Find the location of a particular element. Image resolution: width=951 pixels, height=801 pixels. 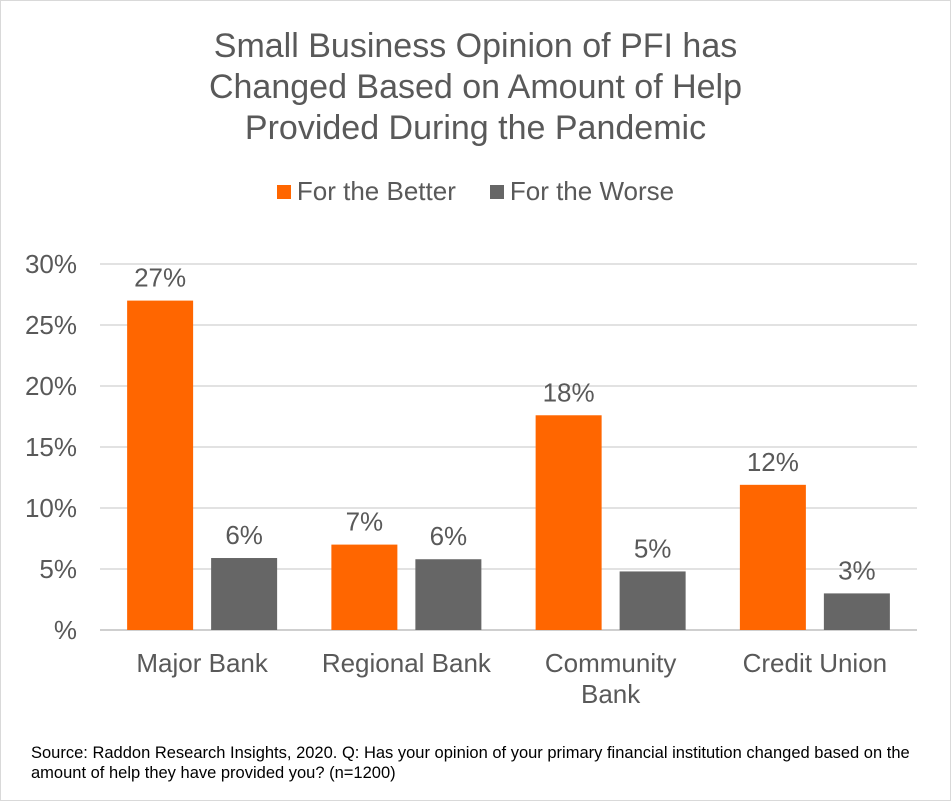

category-label: Major Bank is located at coordinates (202, 663).